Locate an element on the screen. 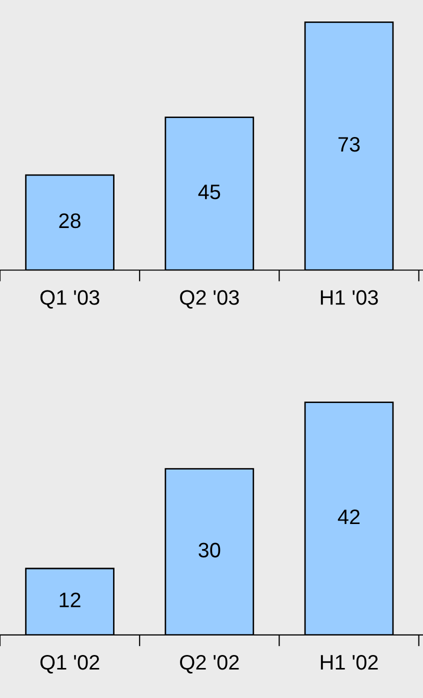  data-label: 12 is located at coordinates (70, 600).